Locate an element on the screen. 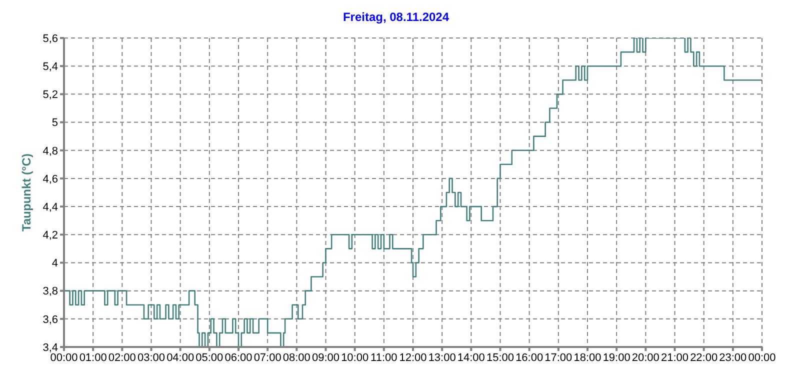 This screenshot has height=387, width=792. x-tick-label: 11:00 is located at coordinates (384, 358).